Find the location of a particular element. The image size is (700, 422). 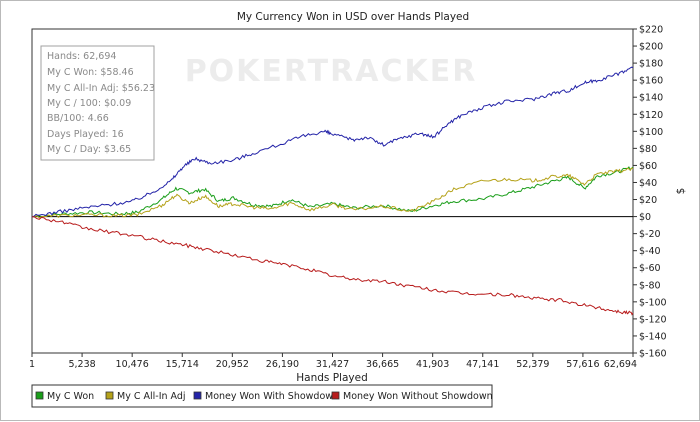

stat-per-day: My C / Day: $3.65 is located at coordinates (89, 149).